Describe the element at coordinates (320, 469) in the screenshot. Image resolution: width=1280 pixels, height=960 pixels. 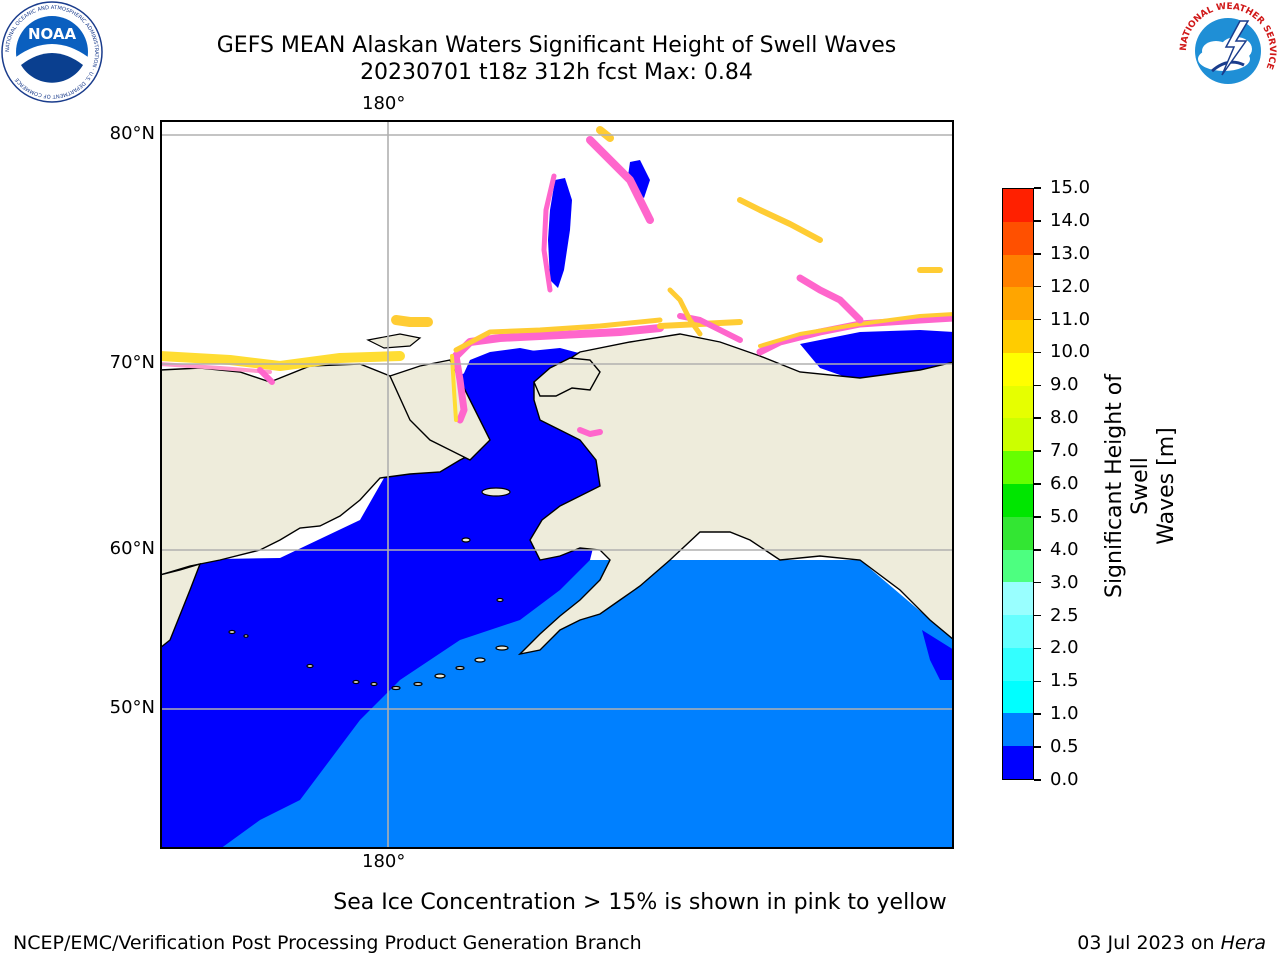
I see `siberia-land` at that location.